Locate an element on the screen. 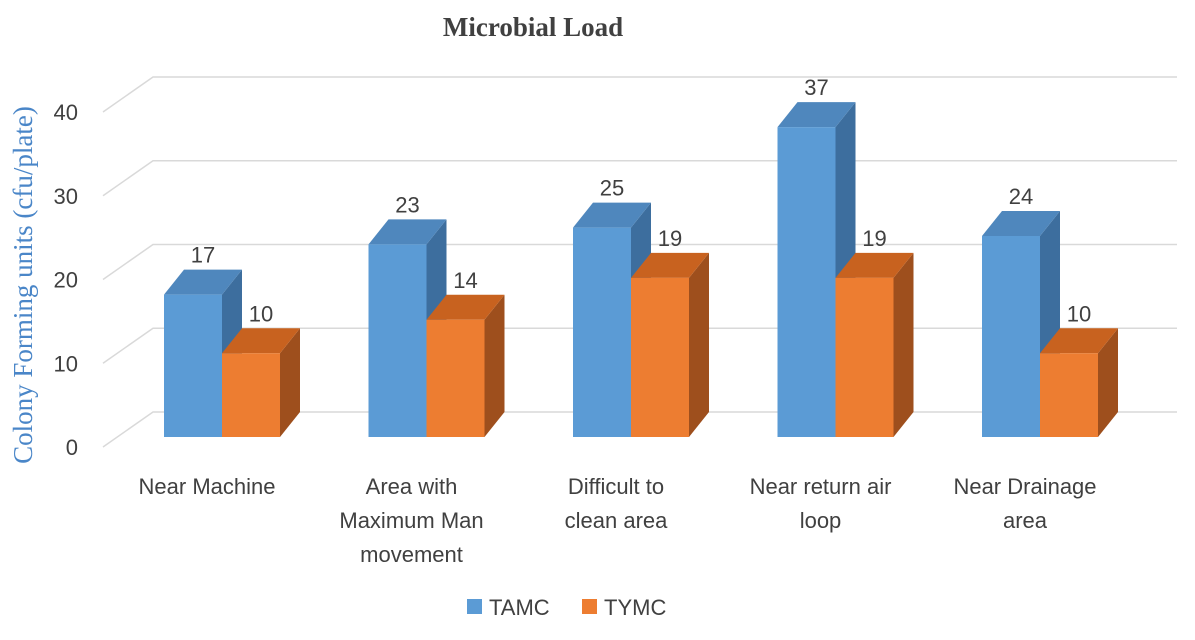  data-label: 25 is located at coordinates (612, 188).